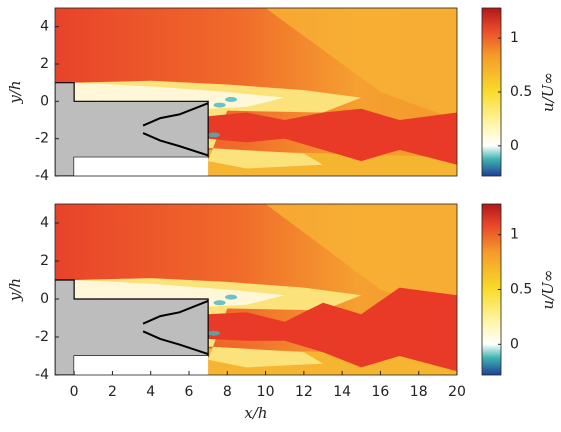 The image size is (561, 432). I want to click on x-axis-label: x/h, so click(255, 413).